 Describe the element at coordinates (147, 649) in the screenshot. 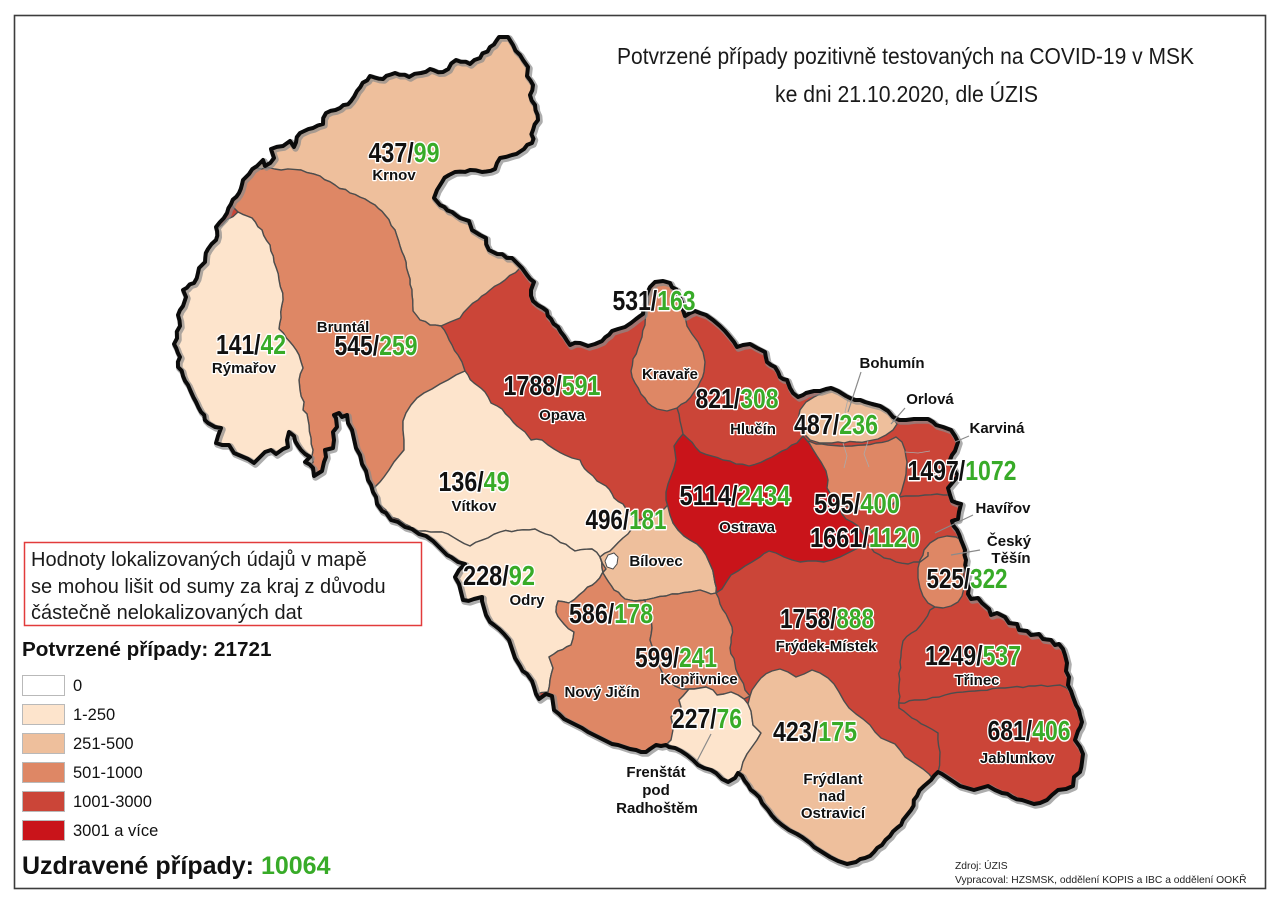

I see `svg-text: Potvrzené případy: 21721` at that location.